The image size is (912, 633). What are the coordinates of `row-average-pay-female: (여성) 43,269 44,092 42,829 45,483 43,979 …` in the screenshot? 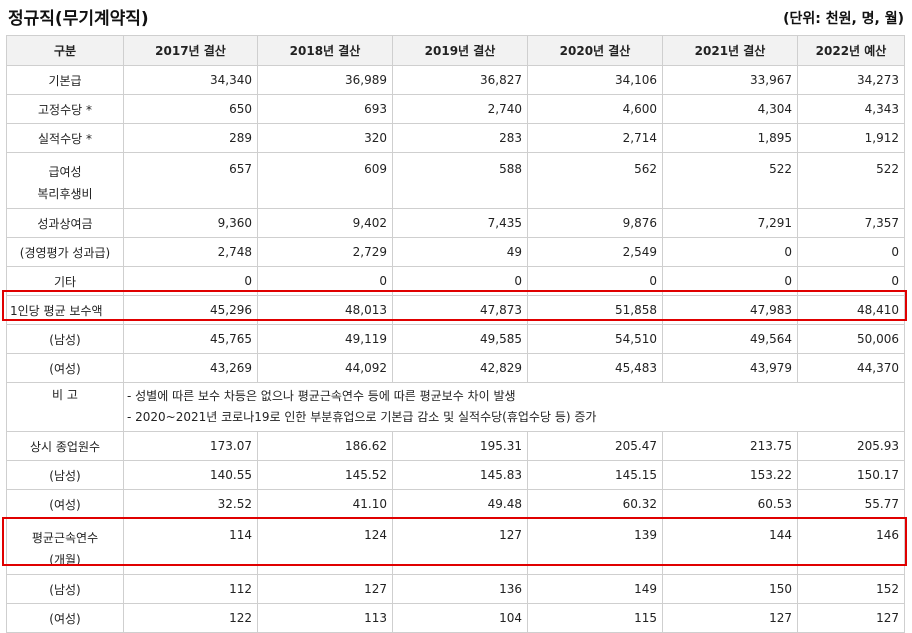 It's located at (455, 368).